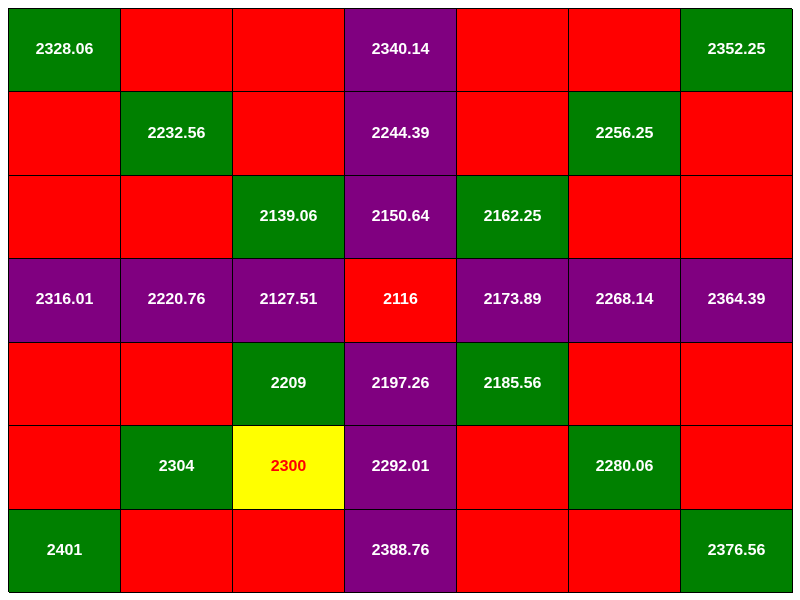 The width and height of the screenshot is (800, 600). Describe the element at coordinates (289, 384) in the screenshot. I see `board-cell-r4-c2: 2209` at that location.